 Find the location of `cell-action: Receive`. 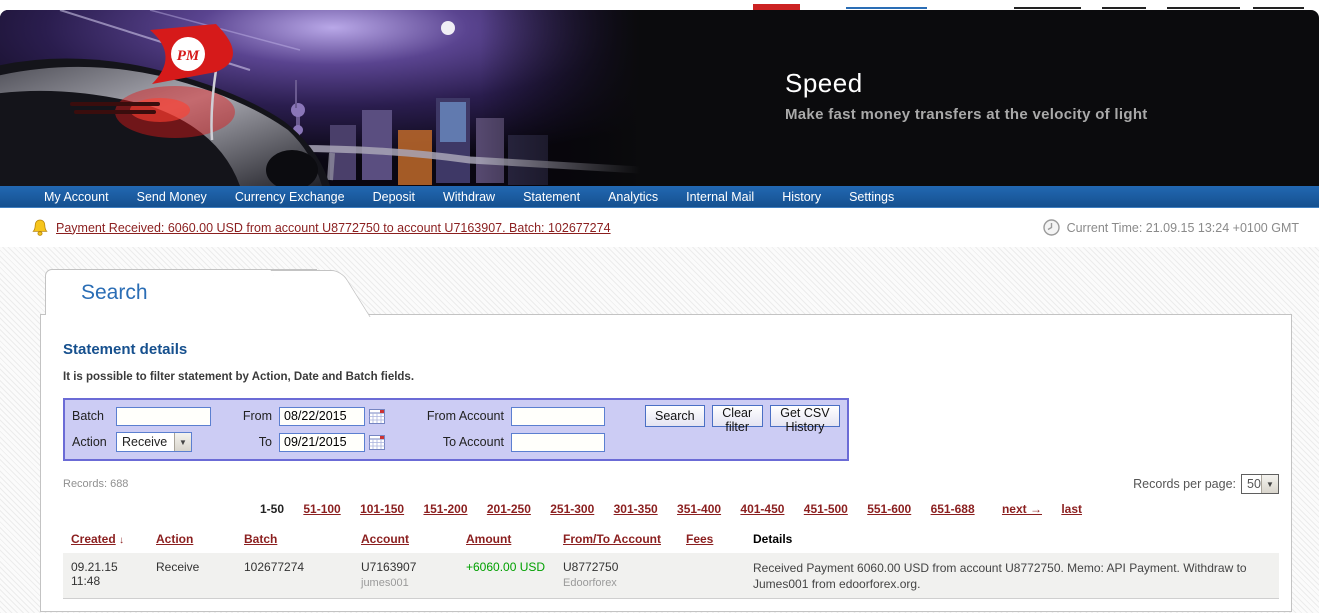

cell-action: Receive is located at coordinates (178, 567).